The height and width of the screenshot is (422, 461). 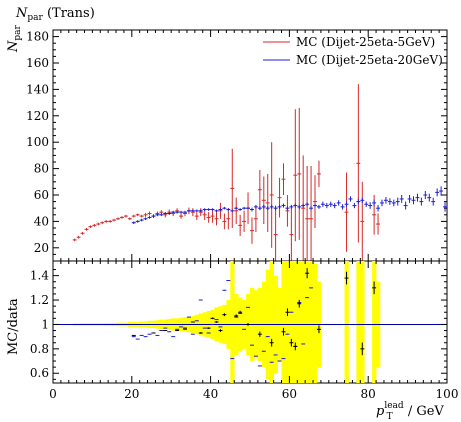 What do you see at coordinates (410, 411) in the screenshot?
I see `x-axis-label: plead T / GeV` at bounding box center [410, 411].